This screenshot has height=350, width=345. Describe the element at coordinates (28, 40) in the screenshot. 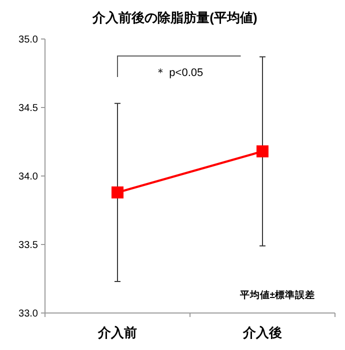

I see `y-tick-label: 35.0` at that location.